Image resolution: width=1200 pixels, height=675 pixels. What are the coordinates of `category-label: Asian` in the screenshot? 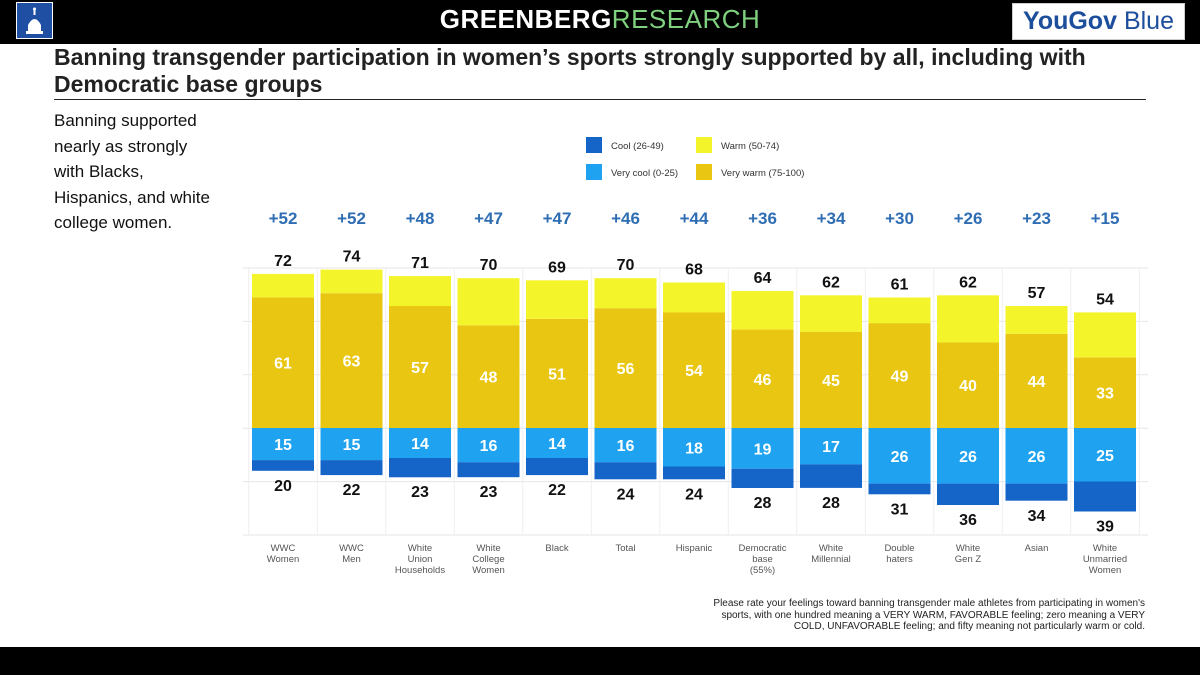 It's located at (1037, 548).